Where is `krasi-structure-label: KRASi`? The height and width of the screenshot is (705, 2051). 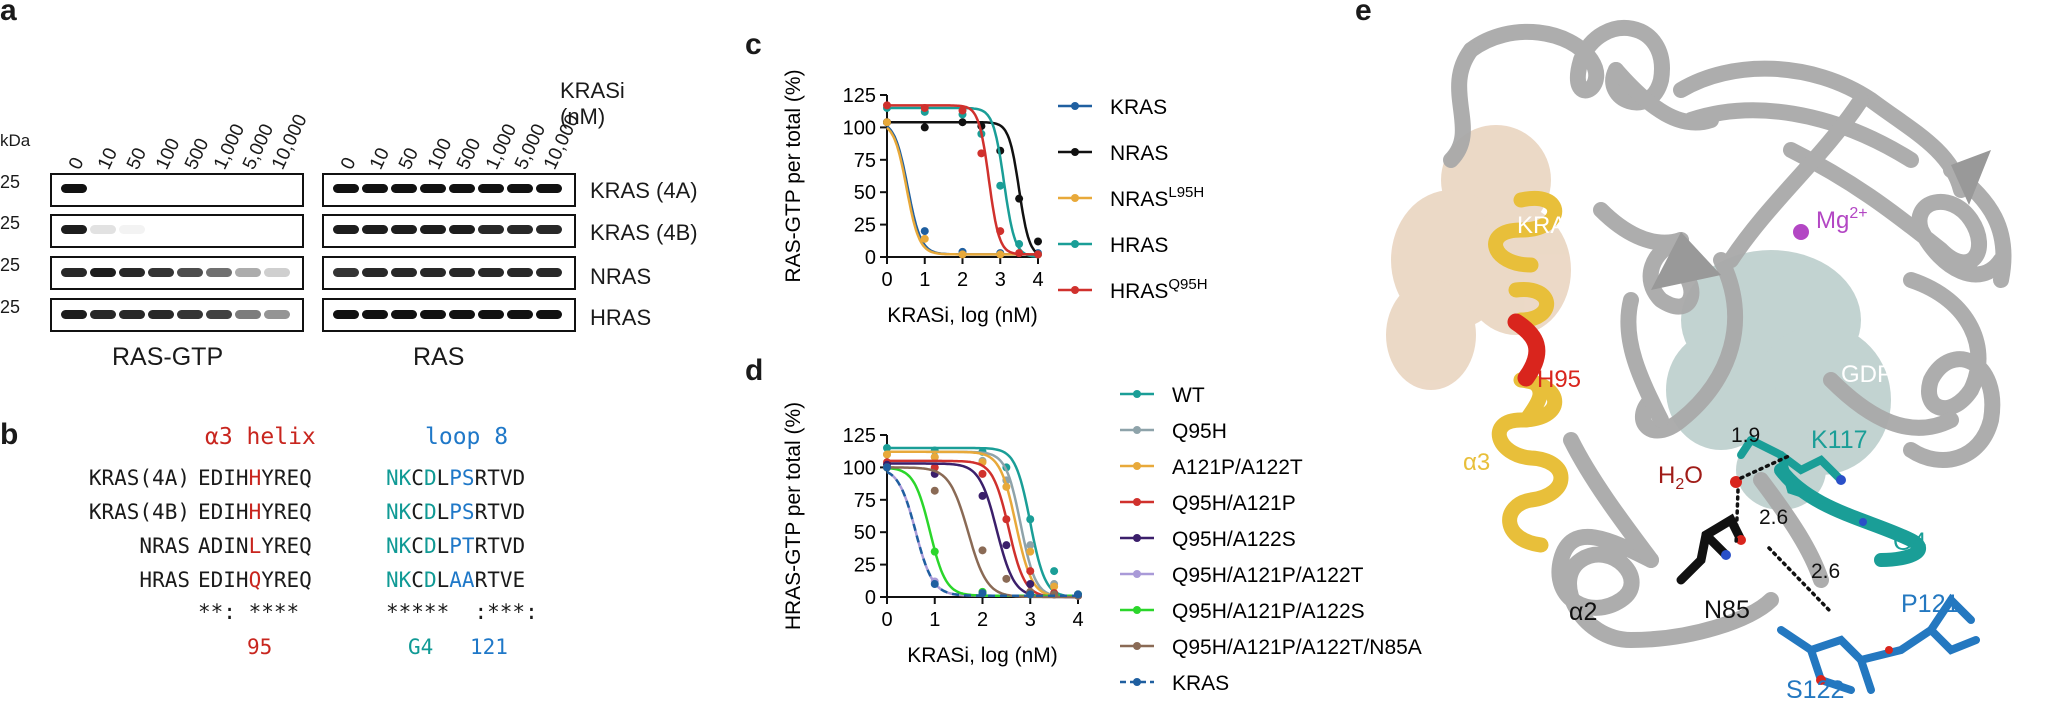
krasi-structure-label: KRASi is located at coordinates (1552, 225).